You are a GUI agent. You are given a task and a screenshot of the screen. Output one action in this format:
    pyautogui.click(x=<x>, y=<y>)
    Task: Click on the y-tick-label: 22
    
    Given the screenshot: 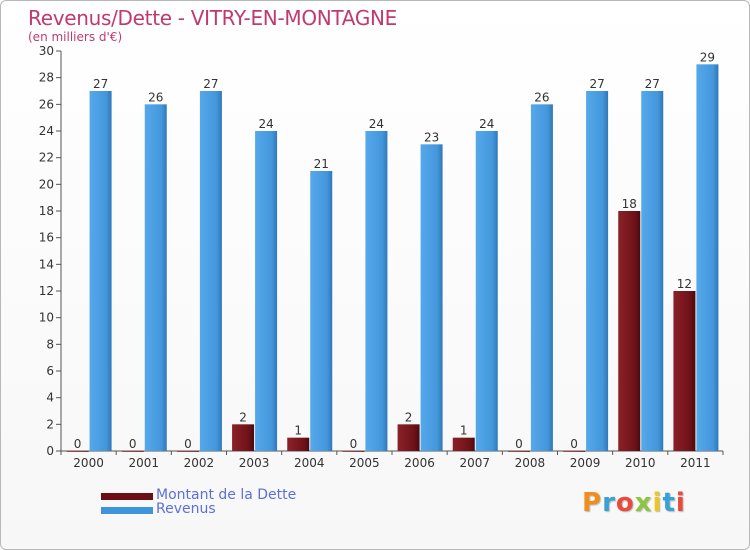 What is the action you would take?
    pyautogui.click(x=46, y=158)
    